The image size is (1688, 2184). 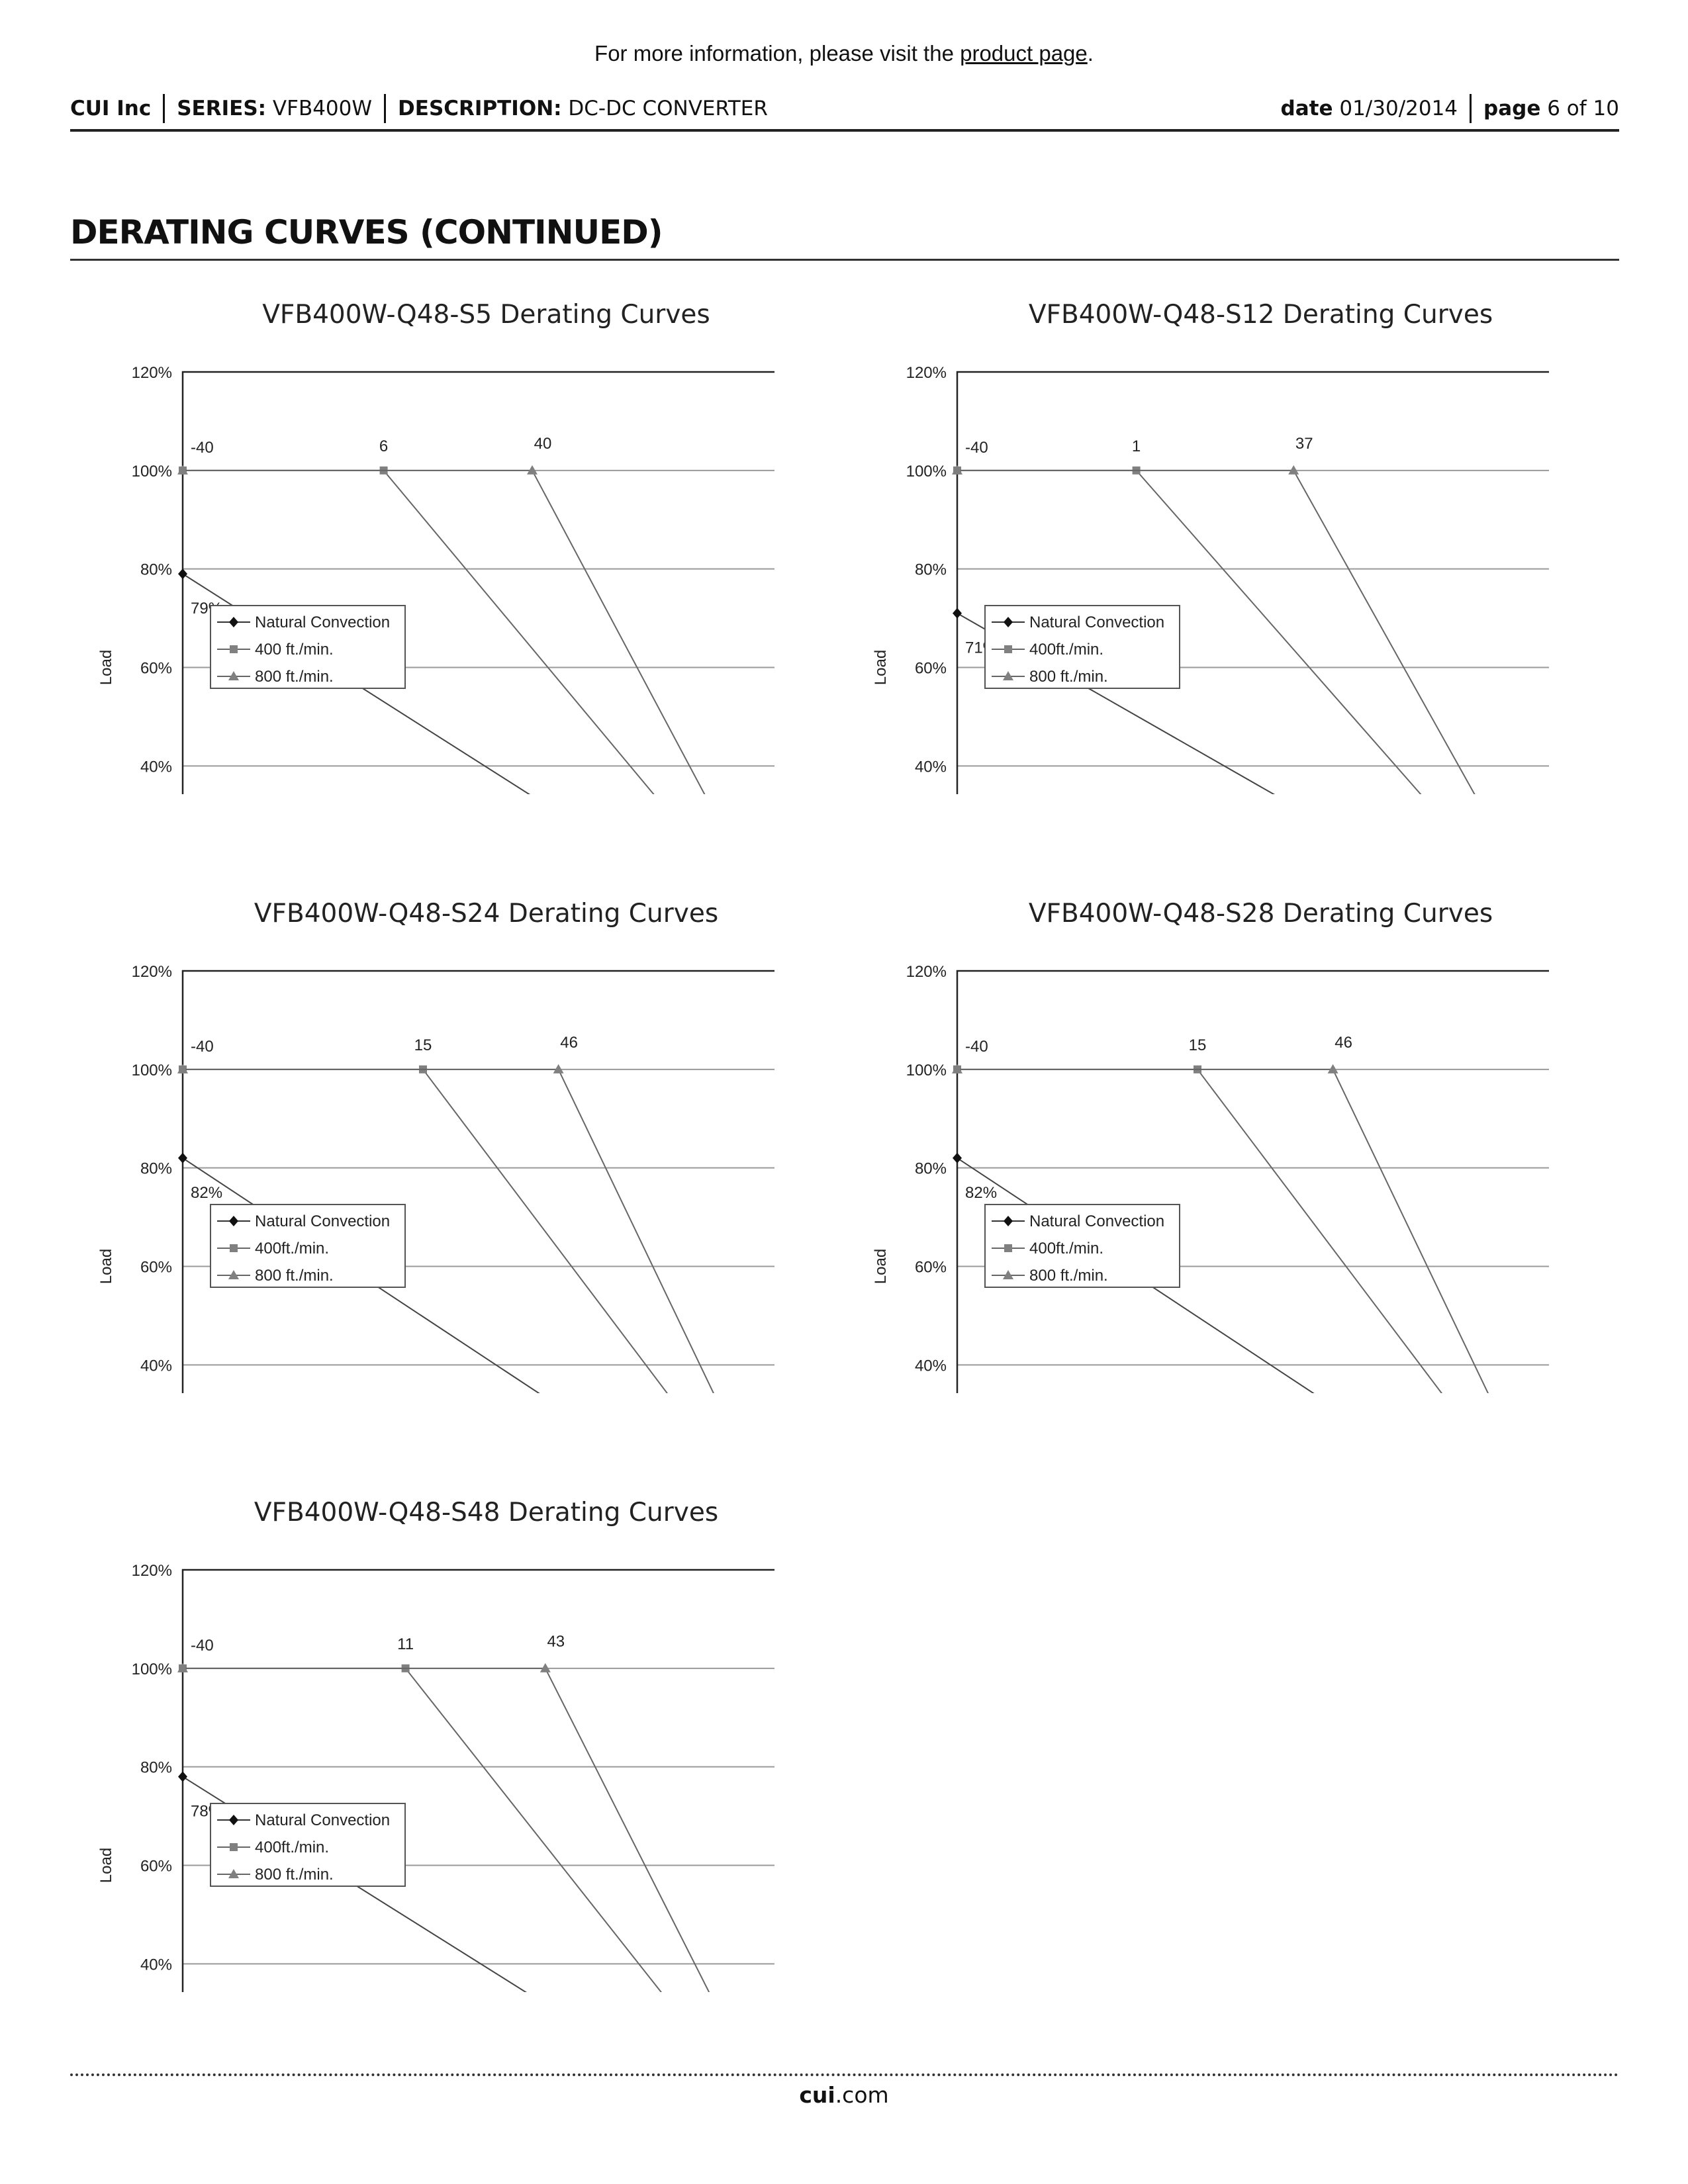 I want to click on section-rule, so click(x=844, y=260).